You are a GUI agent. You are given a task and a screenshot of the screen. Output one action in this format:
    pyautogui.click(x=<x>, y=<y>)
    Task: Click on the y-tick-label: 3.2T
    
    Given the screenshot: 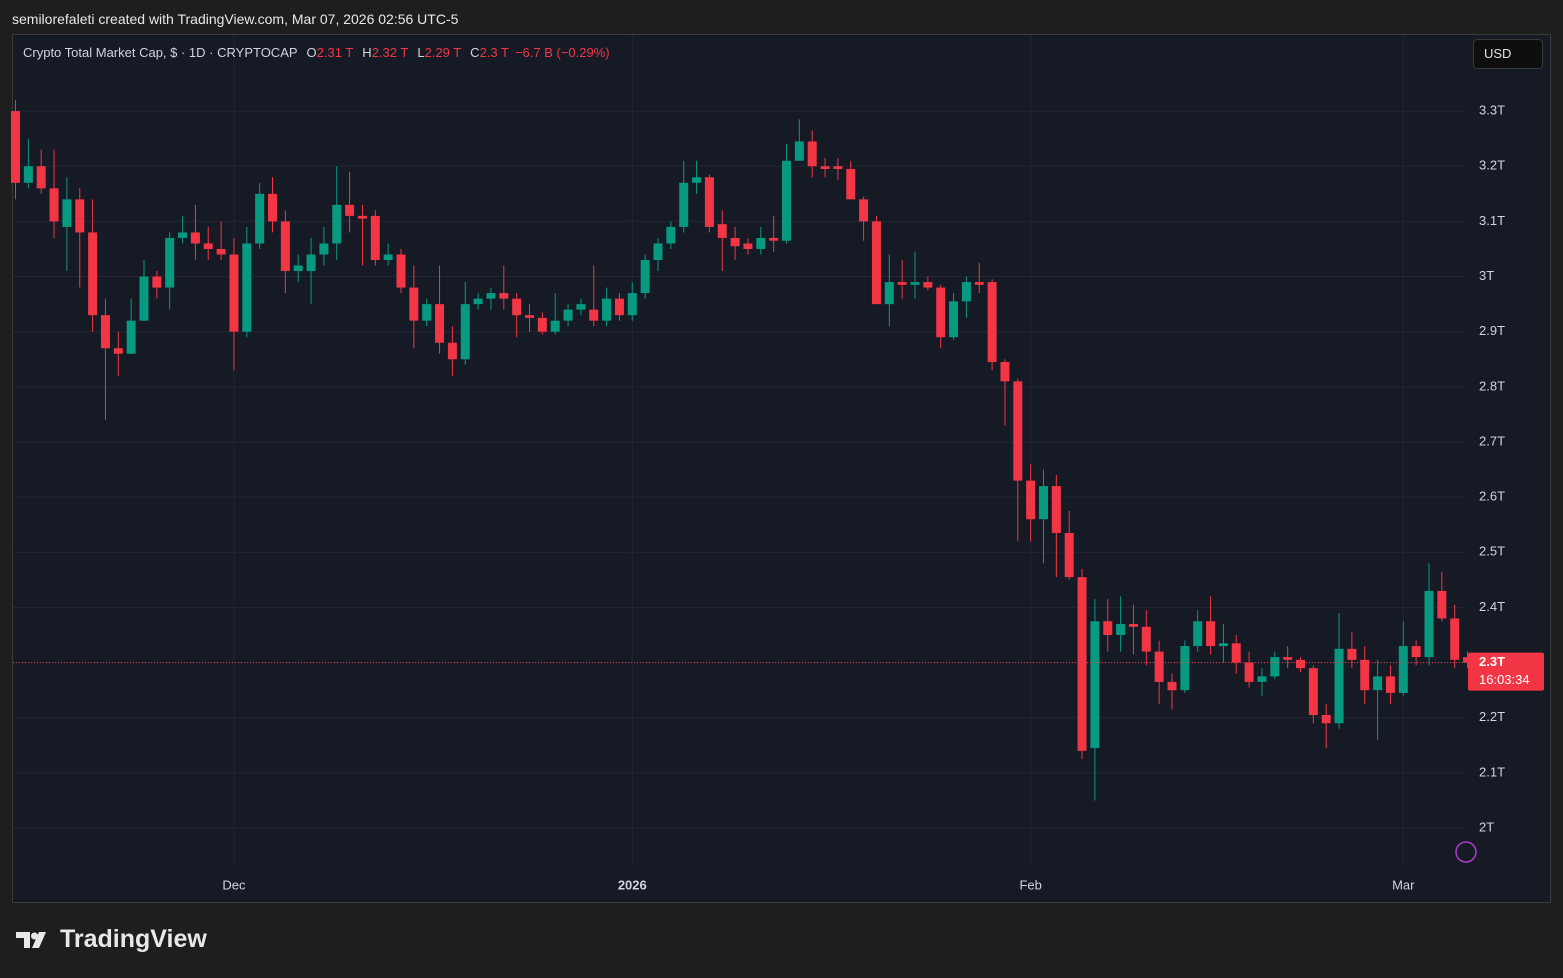 What is the action you would take?
    pyautogui.click(x=1492, y=165)
    